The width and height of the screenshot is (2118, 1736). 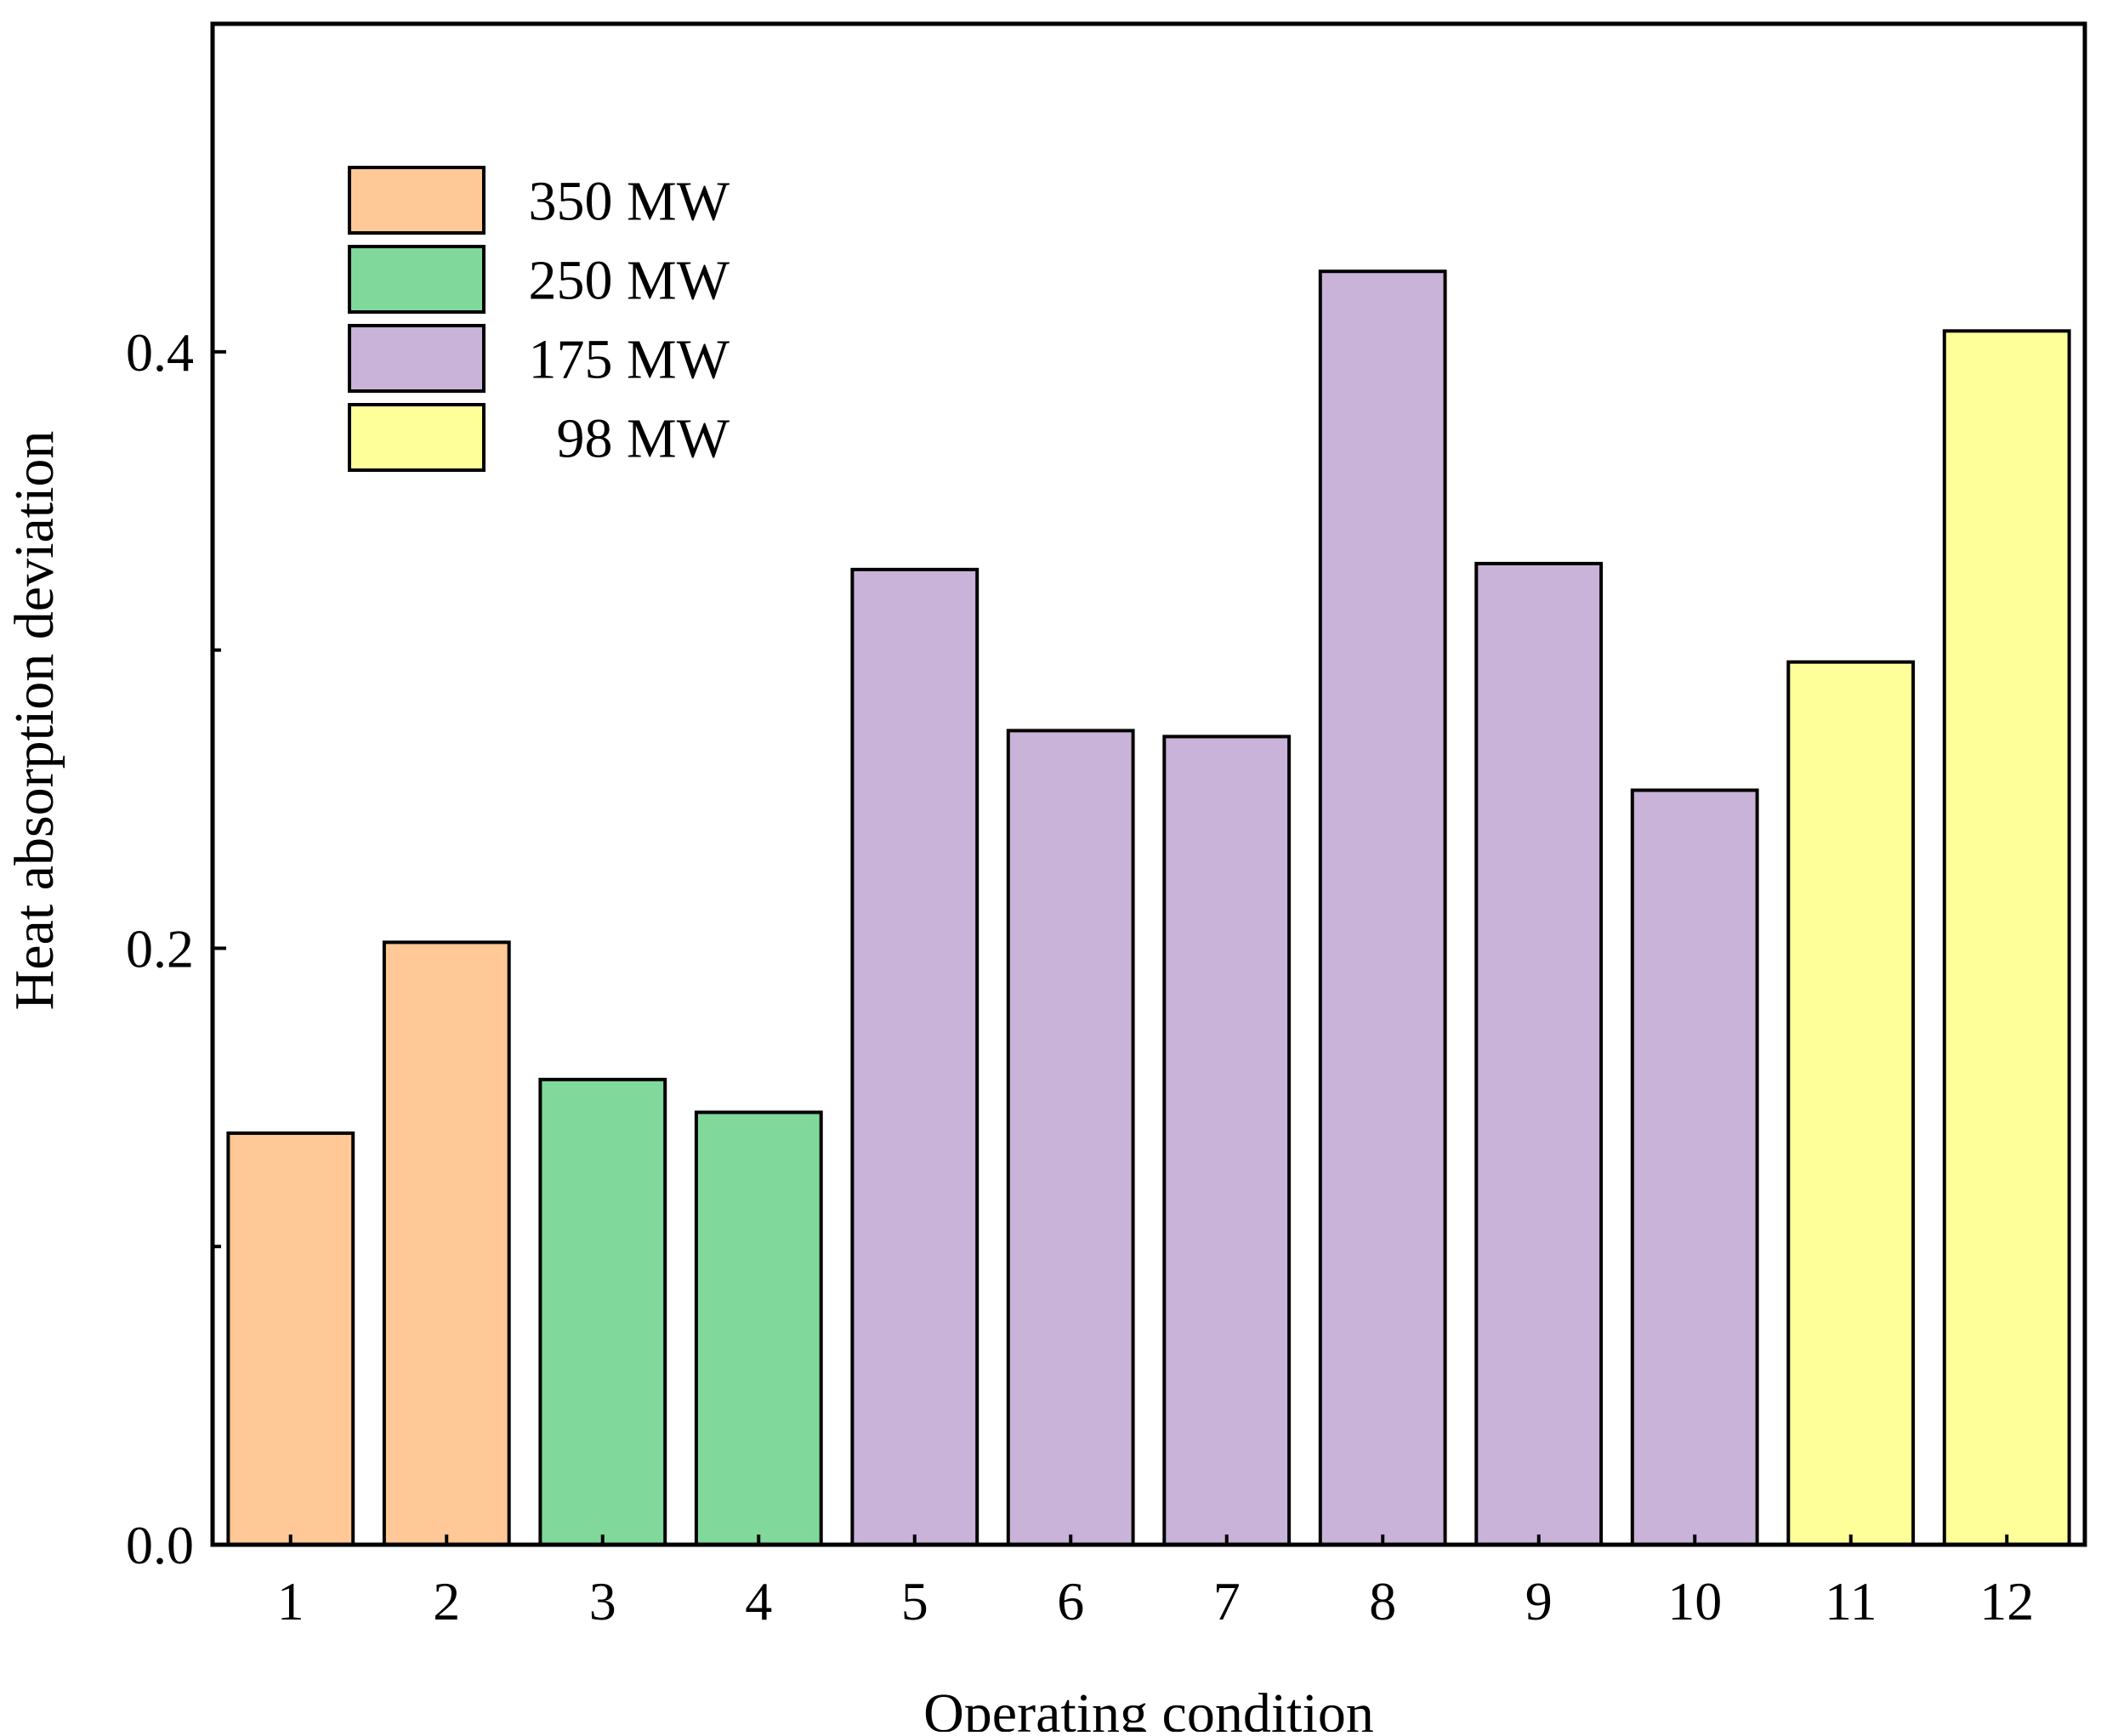 I want to click on x-tick-label: 2, so click(x=447, y=1601).